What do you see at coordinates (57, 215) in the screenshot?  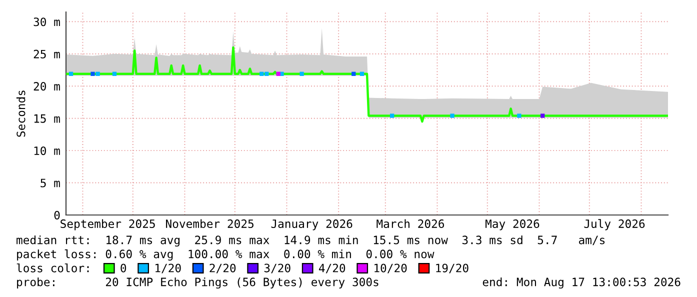 I see `y-tick-label: 0` at bounding box center [57, 215].